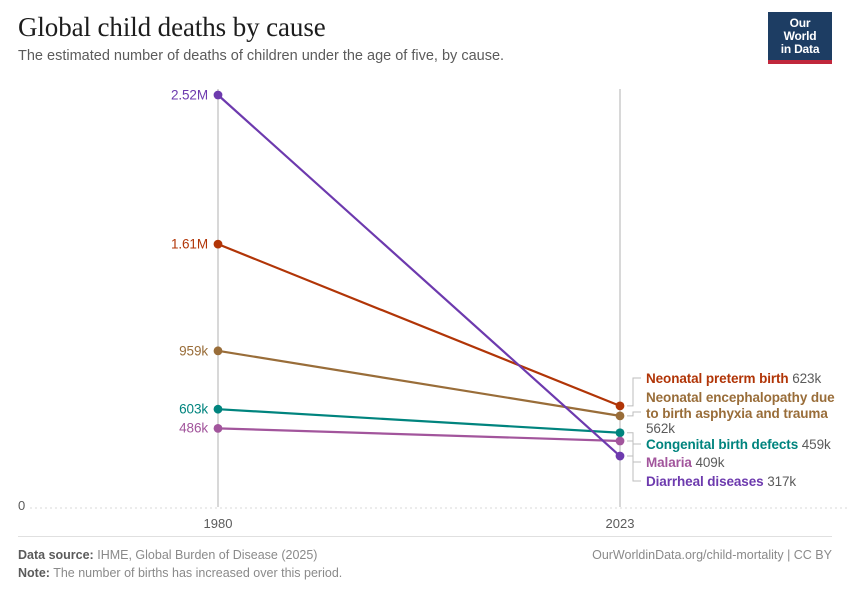  What do you see at coordinates (193, 428) in the screenshot?
I see `start-value-label-3: 486k` at bounding box center [193, 428].